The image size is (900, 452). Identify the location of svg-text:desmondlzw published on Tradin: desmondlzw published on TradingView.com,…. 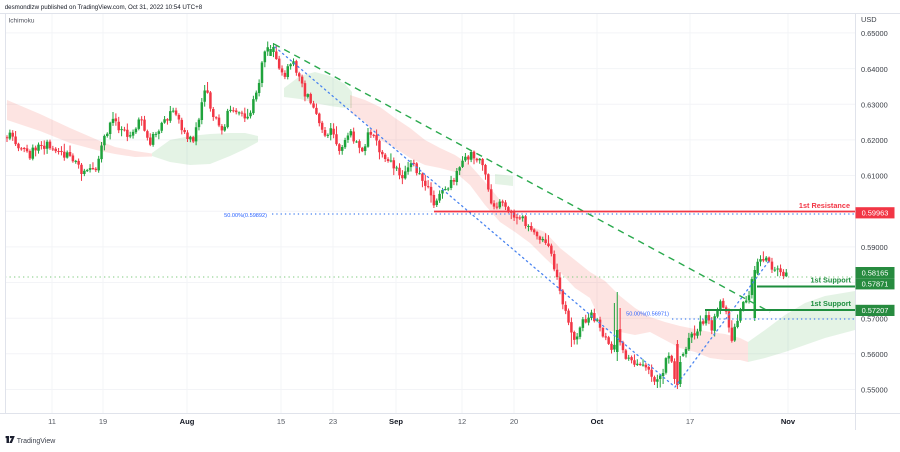
(104, 7).